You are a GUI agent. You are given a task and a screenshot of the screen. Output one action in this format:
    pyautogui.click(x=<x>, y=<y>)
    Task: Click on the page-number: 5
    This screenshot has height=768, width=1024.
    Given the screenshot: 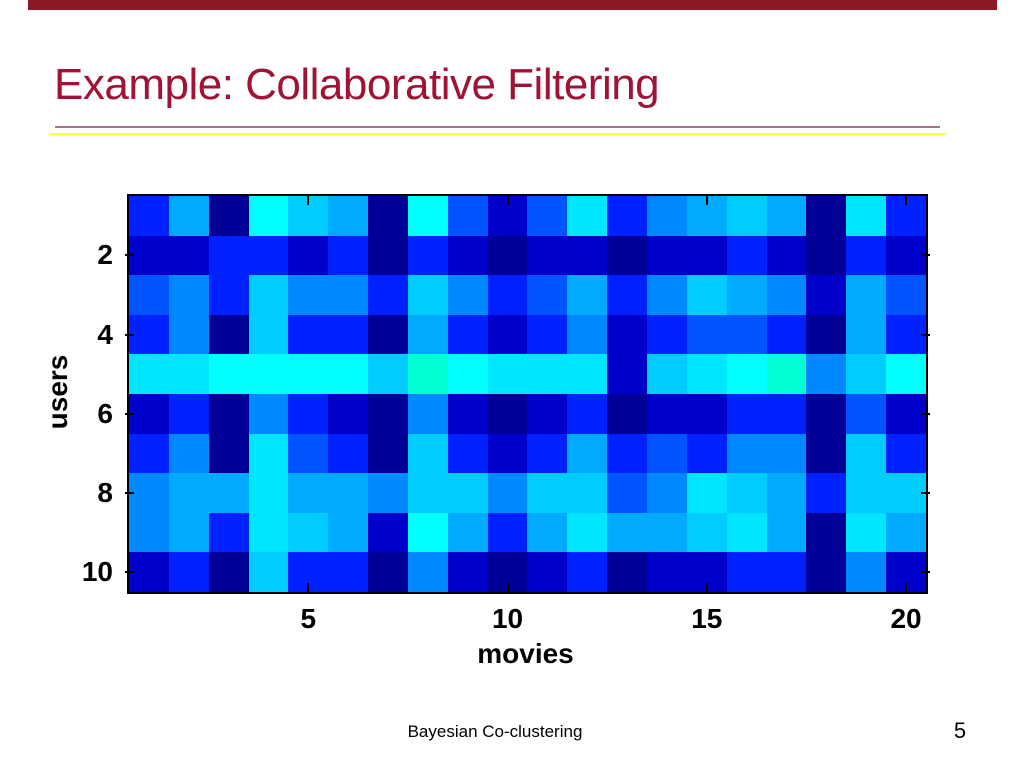 What is the action you would take?
    pyautogui.click(x=960, y=730)
    